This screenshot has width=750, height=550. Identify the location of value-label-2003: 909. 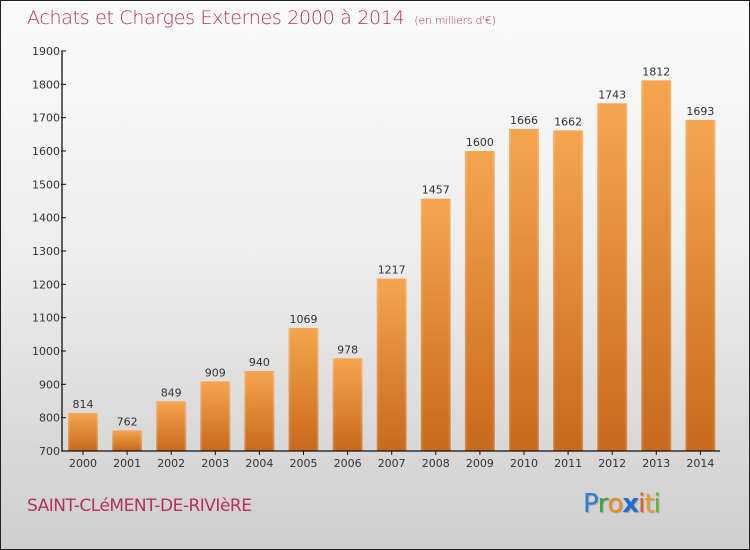
(215, 372).